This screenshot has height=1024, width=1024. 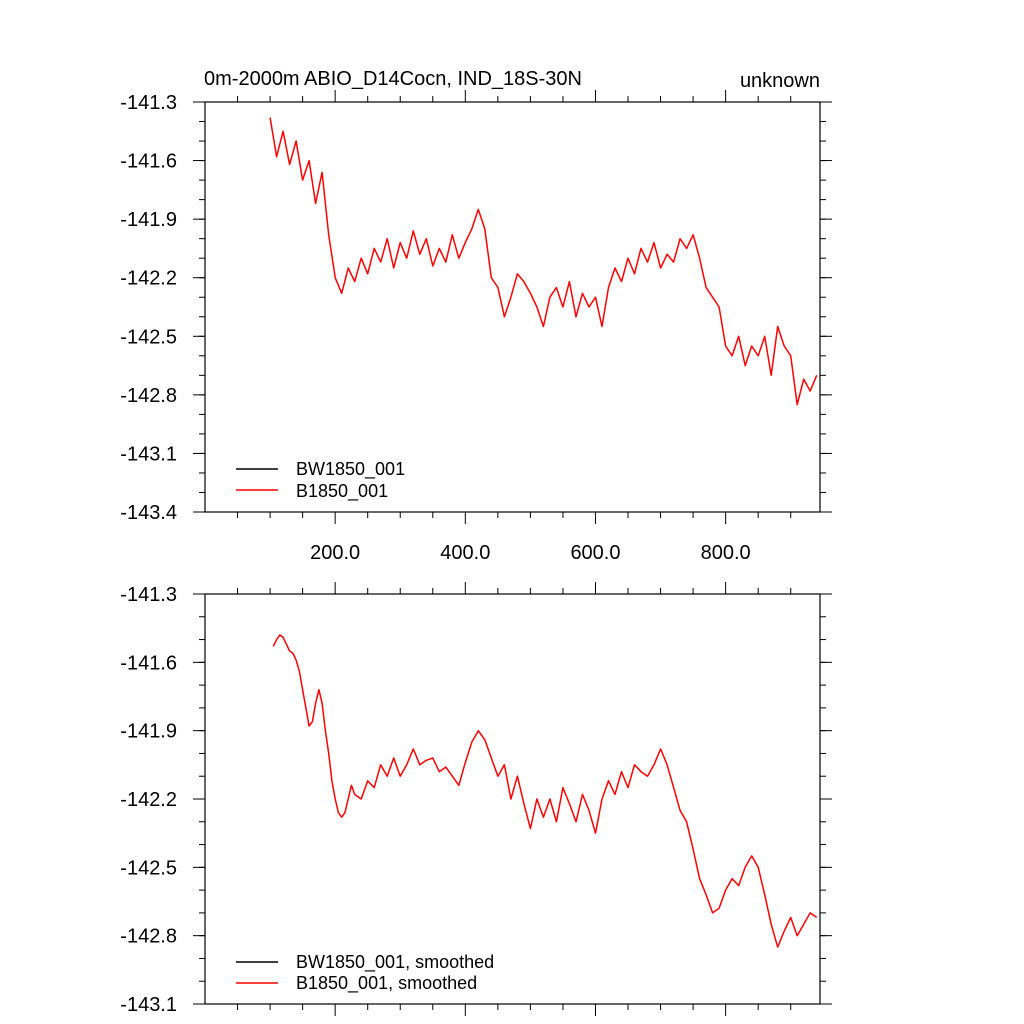 I want to click on y-tick-label: -143.4, so click(x=148, y=513).